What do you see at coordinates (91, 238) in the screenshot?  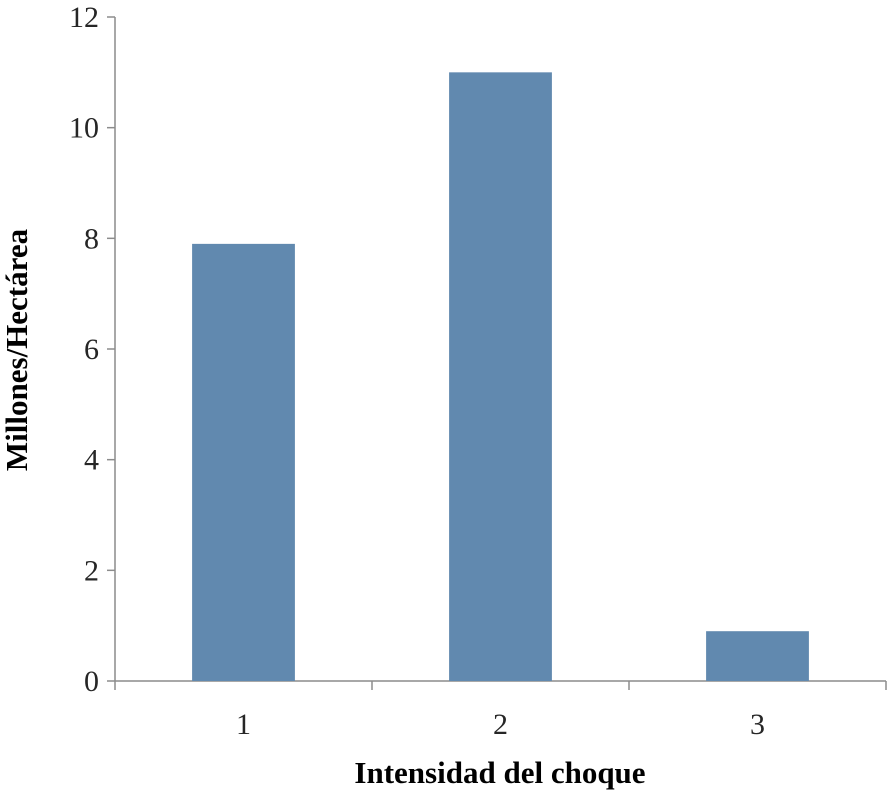 I see `y-tick-label: 8` at bounding box center [91, 238].